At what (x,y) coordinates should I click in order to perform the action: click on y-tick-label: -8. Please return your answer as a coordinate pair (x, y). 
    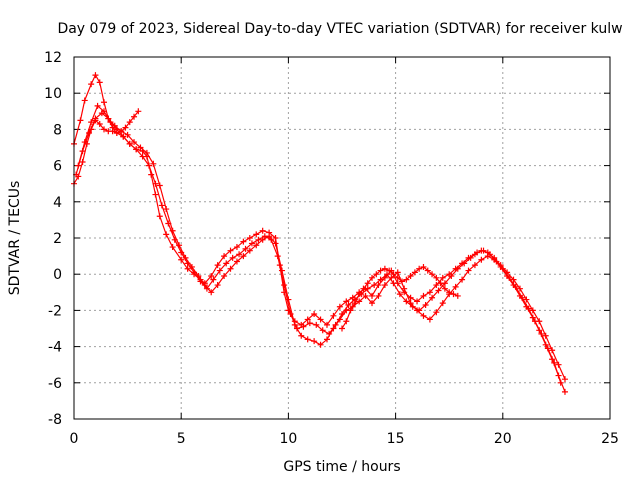
    Looking at the image, I should click on (55, 420).